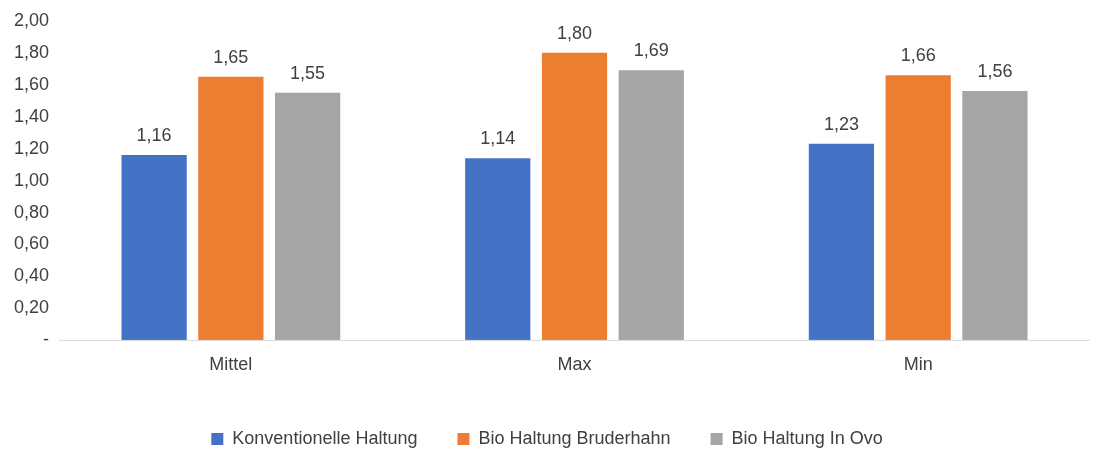  What do you see at coordinates (918, 364) in the screenshot?
I see `x-tick-label: Min` at bounding box center [918, 364].